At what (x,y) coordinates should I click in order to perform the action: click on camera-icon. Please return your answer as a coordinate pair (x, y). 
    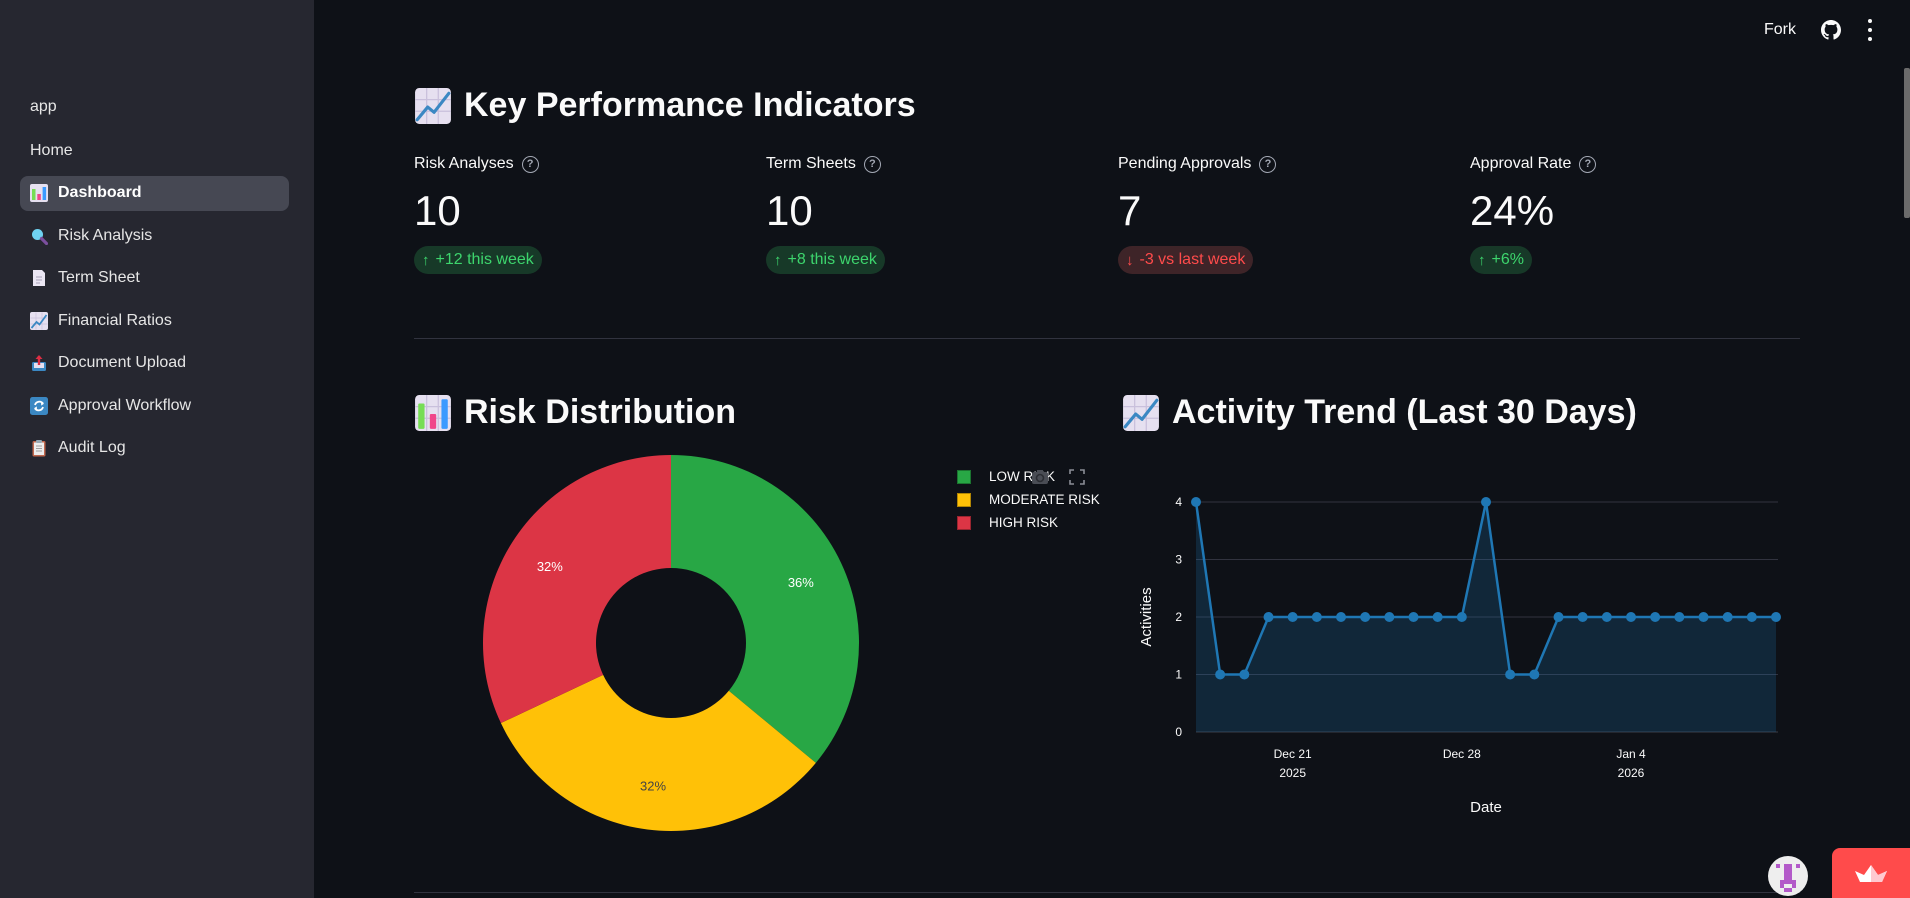
    Looking at the image, I should click on (1040, 477).